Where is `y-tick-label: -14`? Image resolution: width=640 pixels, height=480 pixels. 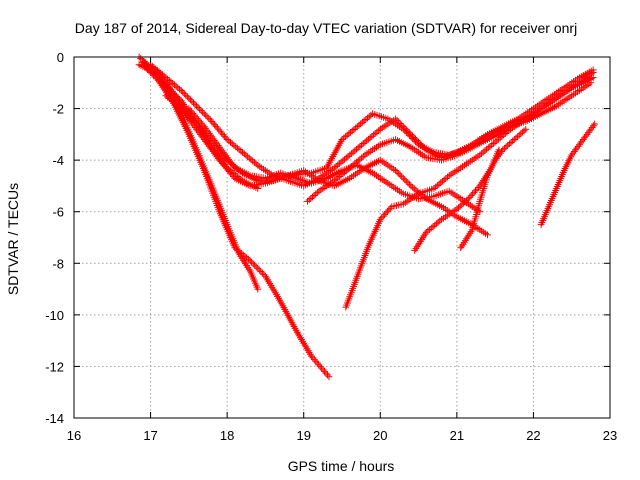
y-tick-label: -14 is located at coordinates (54, 418).